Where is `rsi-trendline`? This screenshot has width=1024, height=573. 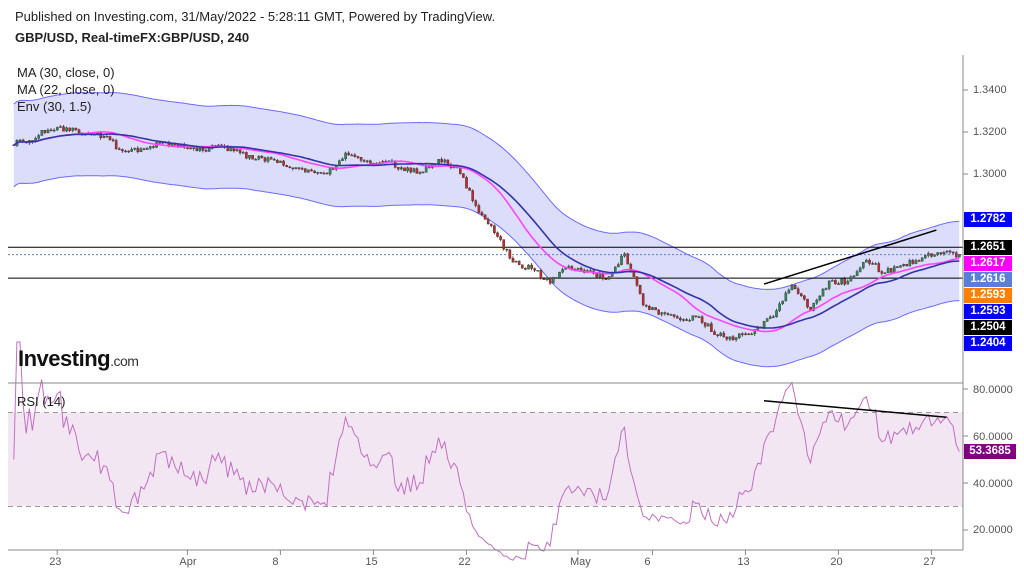 rsi-trendline is located at coordinates (855, 409).